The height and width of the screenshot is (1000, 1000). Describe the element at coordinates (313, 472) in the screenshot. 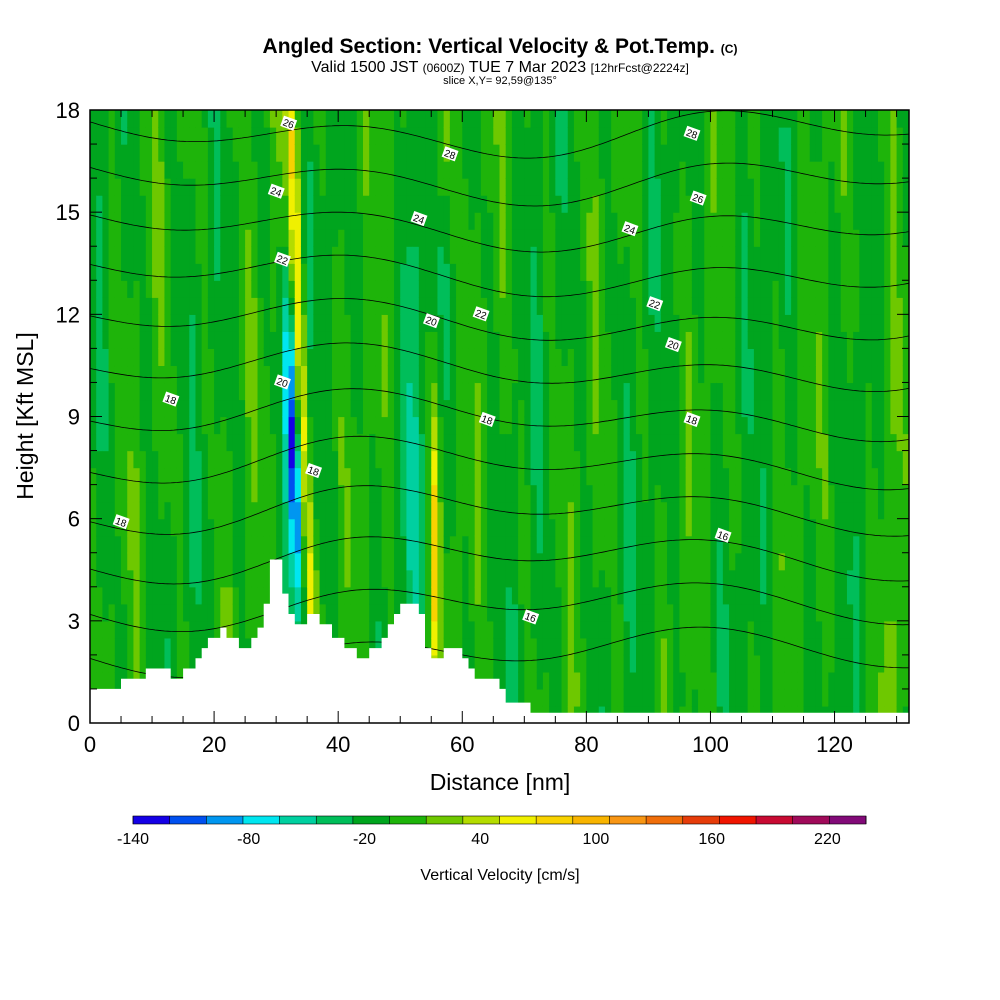

I see `contour-label: 18` at that location.